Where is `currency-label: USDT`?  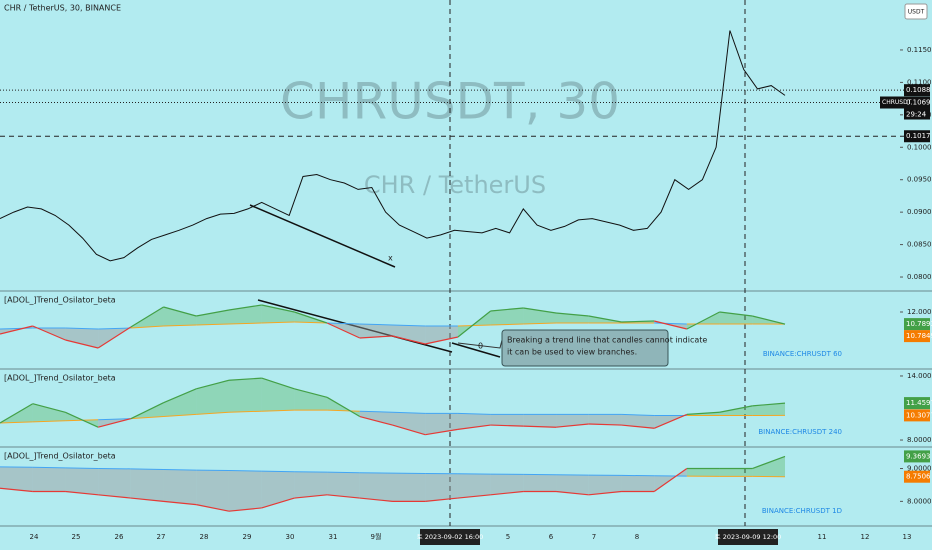 currency-label: USDT is located at coordinates (916, 12).